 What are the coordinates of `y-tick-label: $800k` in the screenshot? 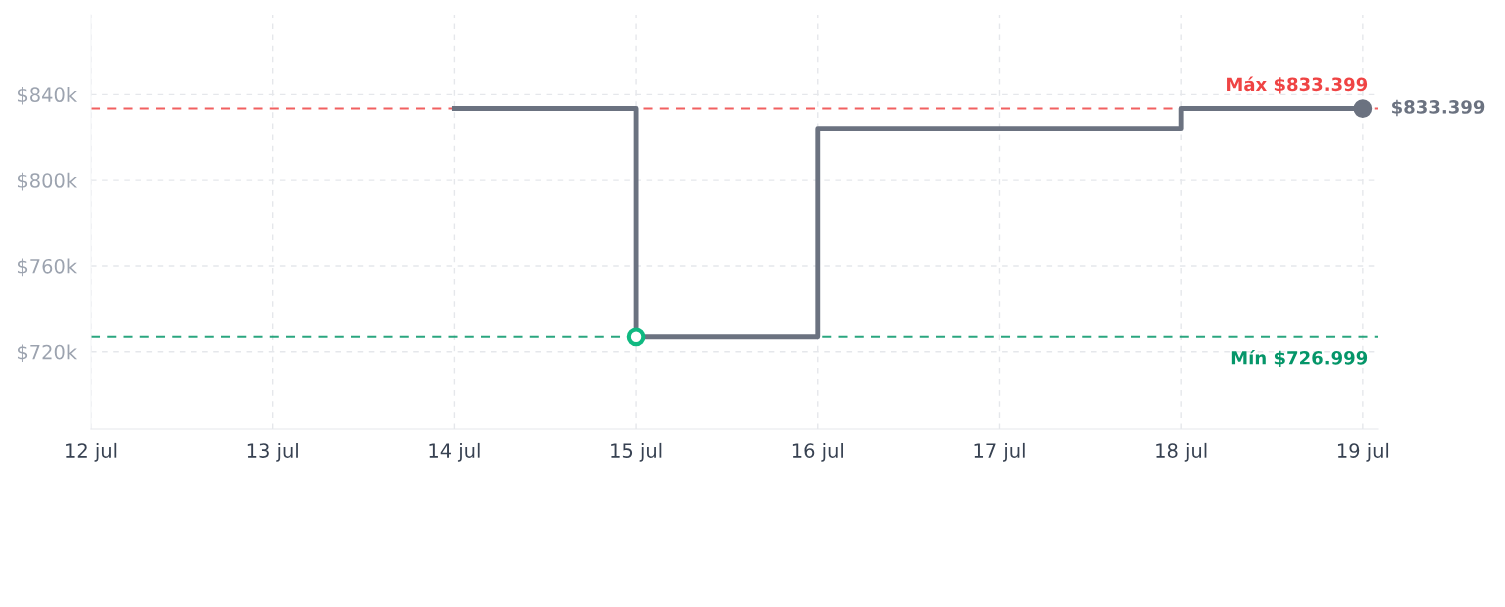 It's located at (47, 181).